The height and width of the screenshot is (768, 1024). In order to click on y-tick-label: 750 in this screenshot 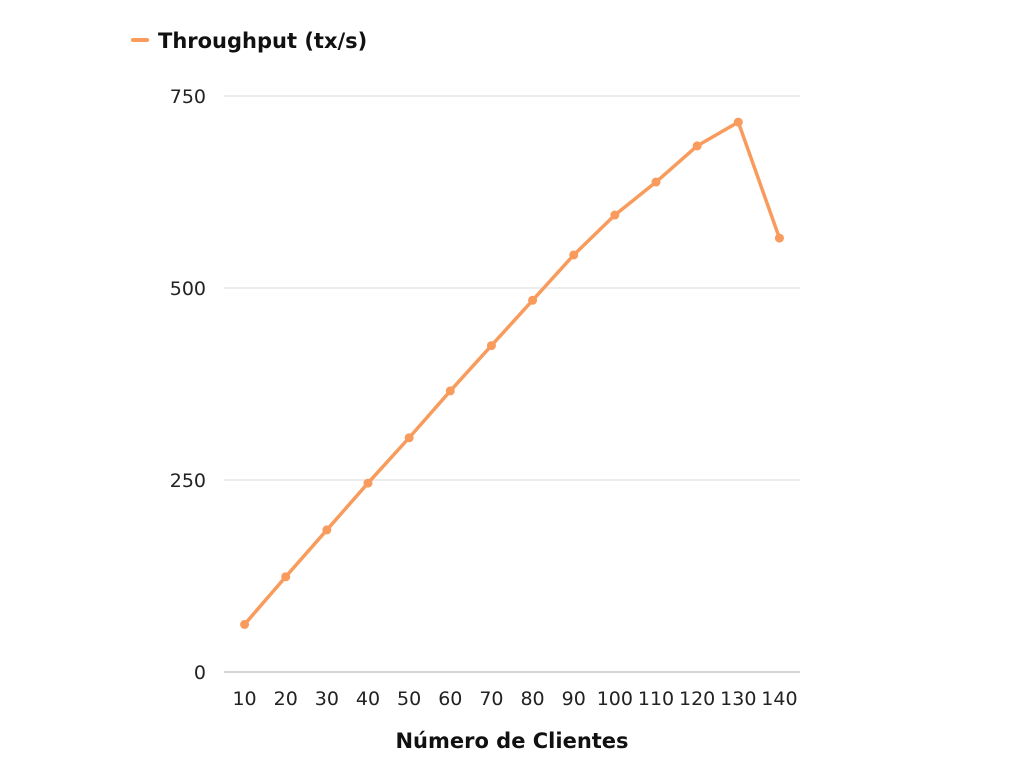, I will do `click(188, 97)`.